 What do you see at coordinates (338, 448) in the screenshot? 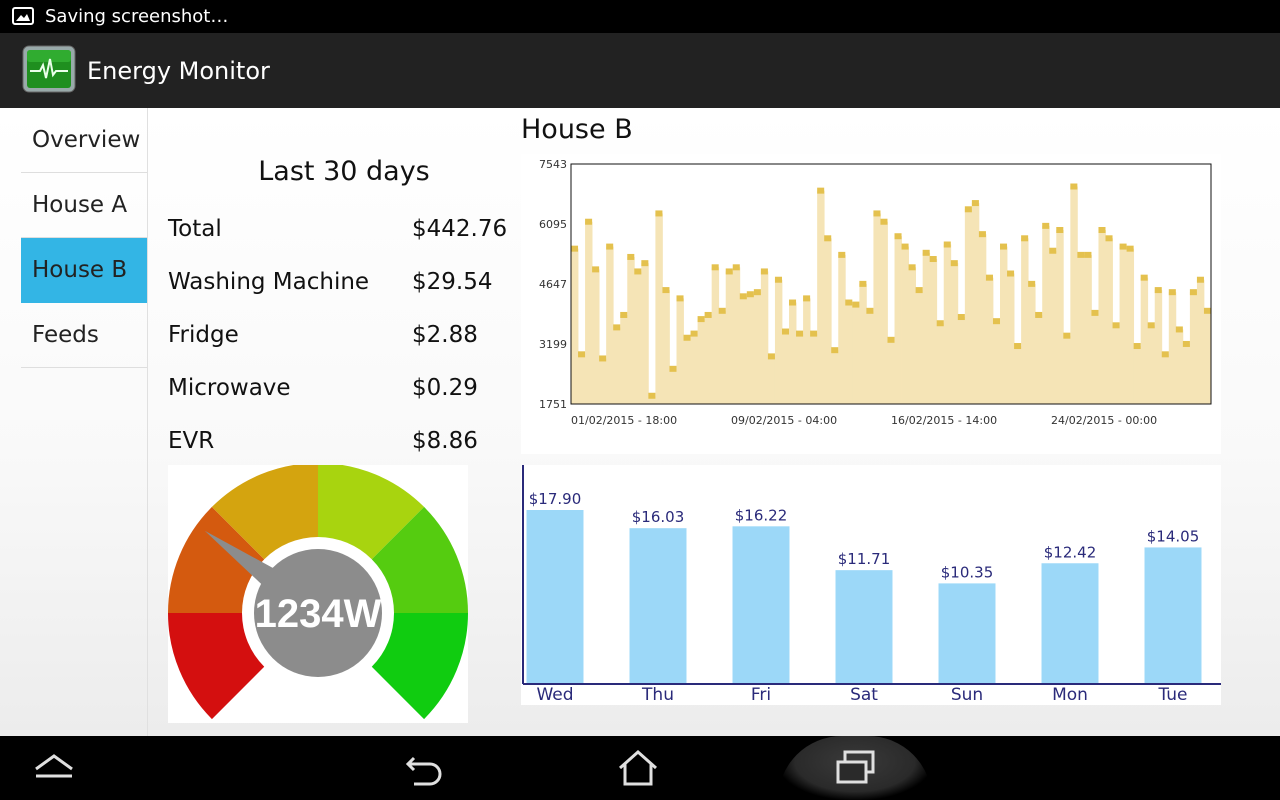
I see `summary-row-evr: EVR $8.86` at bounding box center [338, 448].